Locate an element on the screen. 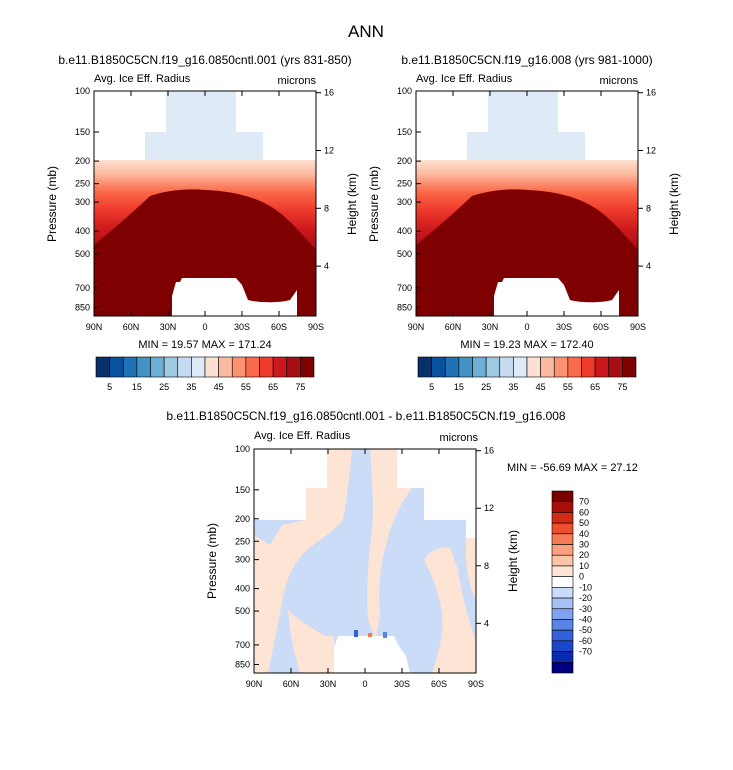  panel-2-variable-label: Avg. Ice Eff. Radius is located at coordinates (464, 79).